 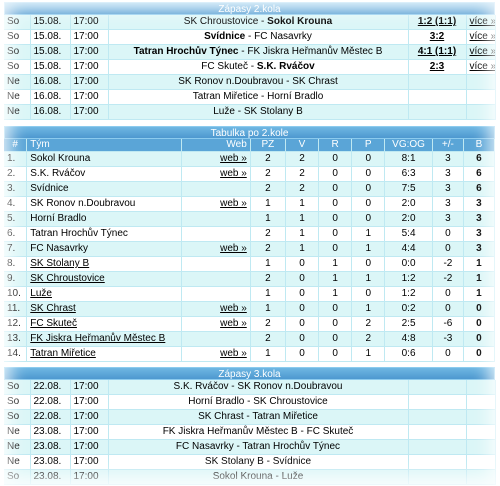 What do you see at coordinates (258, 82) in the screenshot?
I see `match-teams: SK Ronov n.Doubravou - SK Chrast` at bounding box center [258, 82].